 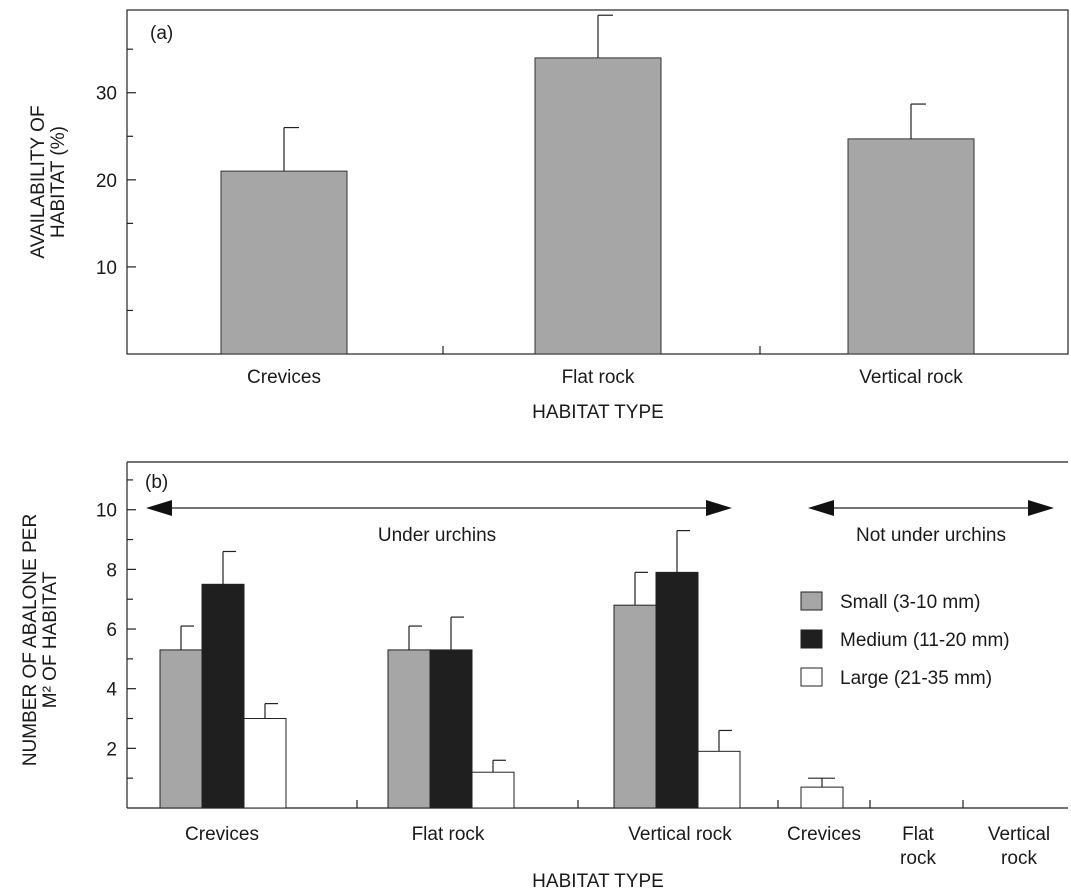 I want to click on x-tick-label-b: Vertical, so click(x=1019, y=834).